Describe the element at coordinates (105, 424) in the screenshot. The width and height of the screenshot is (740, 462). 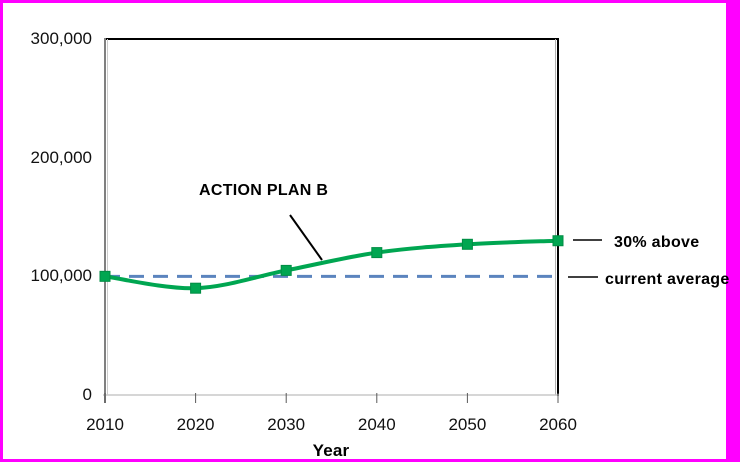
I see `x-tick-label: 2010` at that location.